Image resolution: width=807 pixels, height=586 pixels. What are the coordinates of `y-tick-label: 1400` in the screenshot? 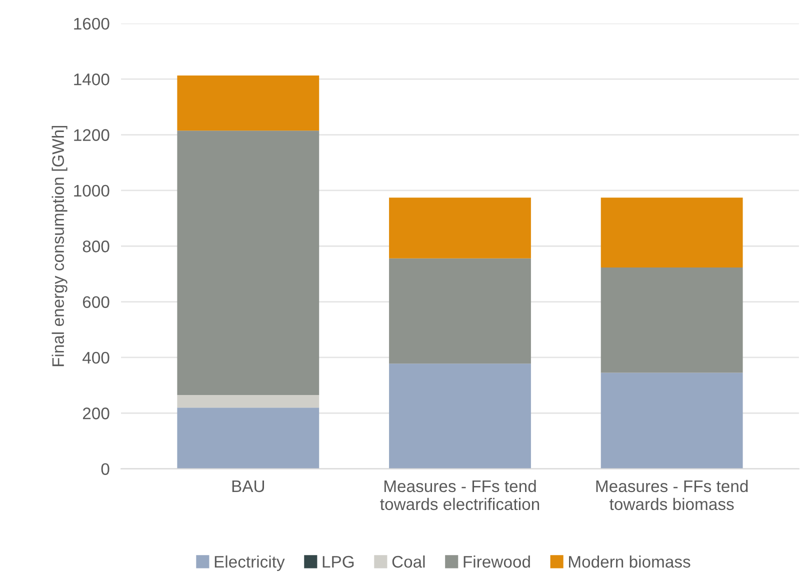 It's located at (92, 80).